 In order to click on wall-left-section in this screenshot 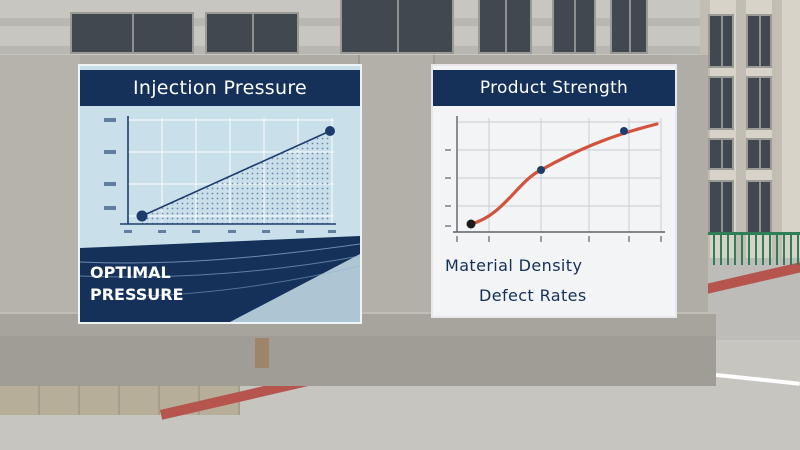, I will do `click(40, 190)`.